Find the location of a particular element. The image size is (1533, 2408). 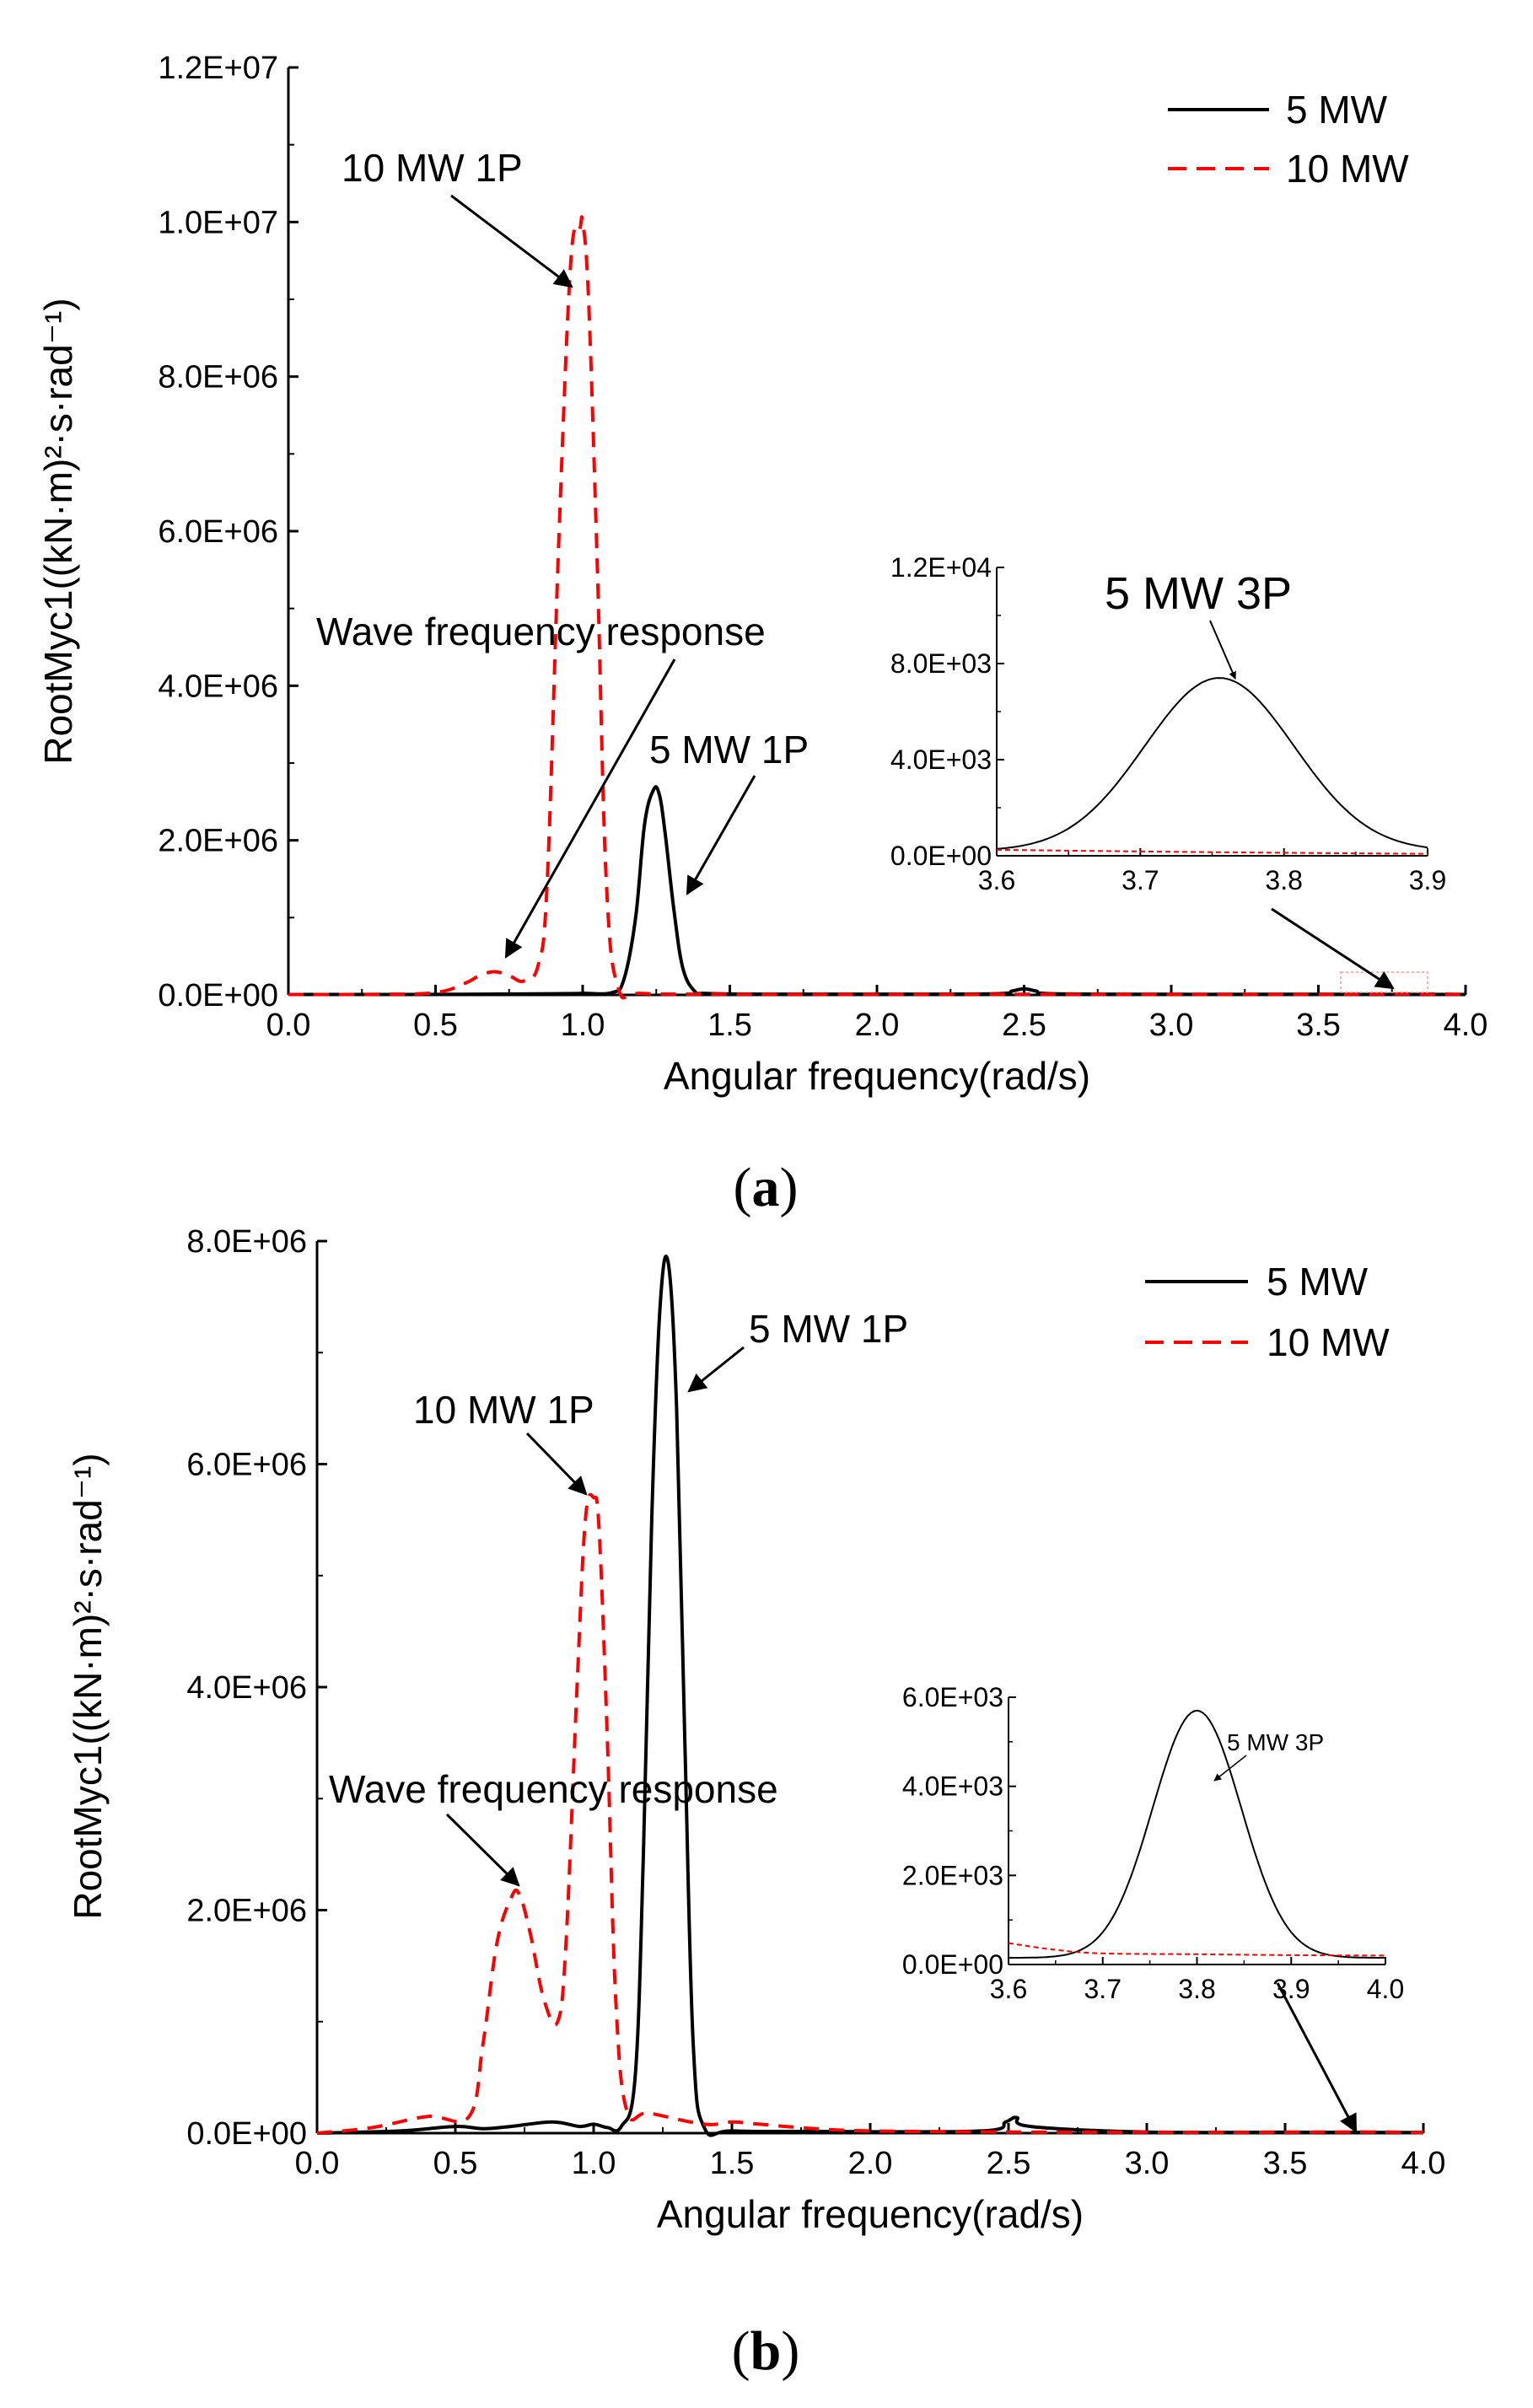

chart-a-legend: 5 MW 10 MW is located at coordinates (1288, 139).